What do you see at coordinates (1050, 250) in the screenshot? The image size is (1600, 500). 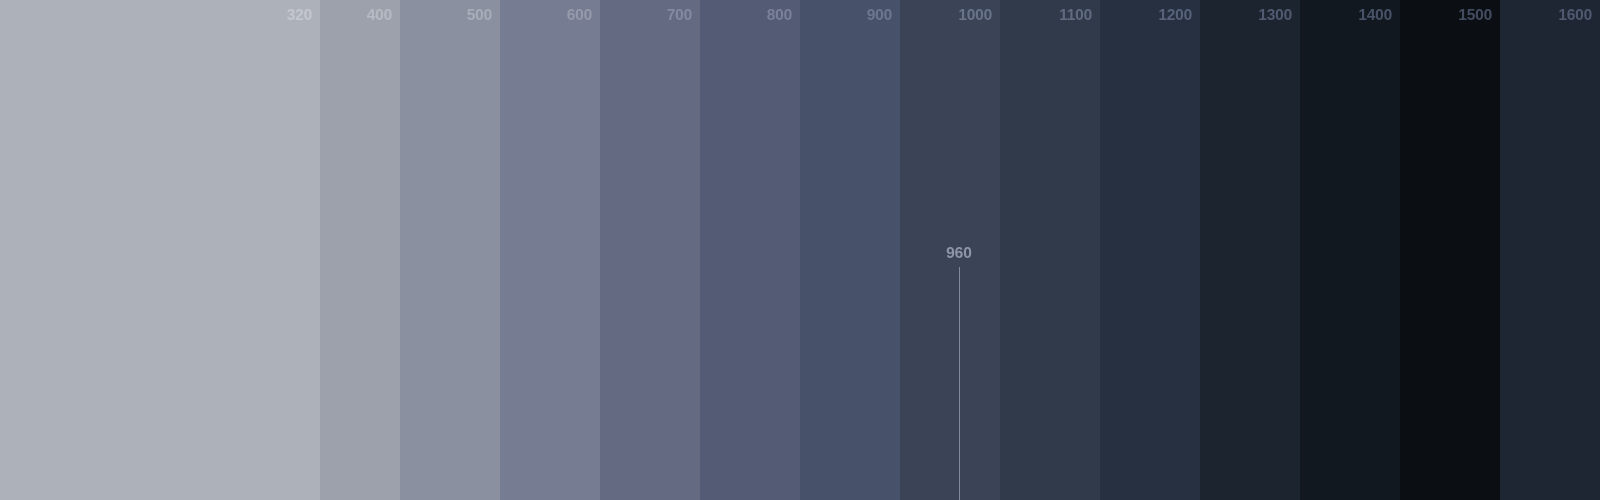 I see `breakpoint-band-1100: 1100` at bounding box center [1050, 250].